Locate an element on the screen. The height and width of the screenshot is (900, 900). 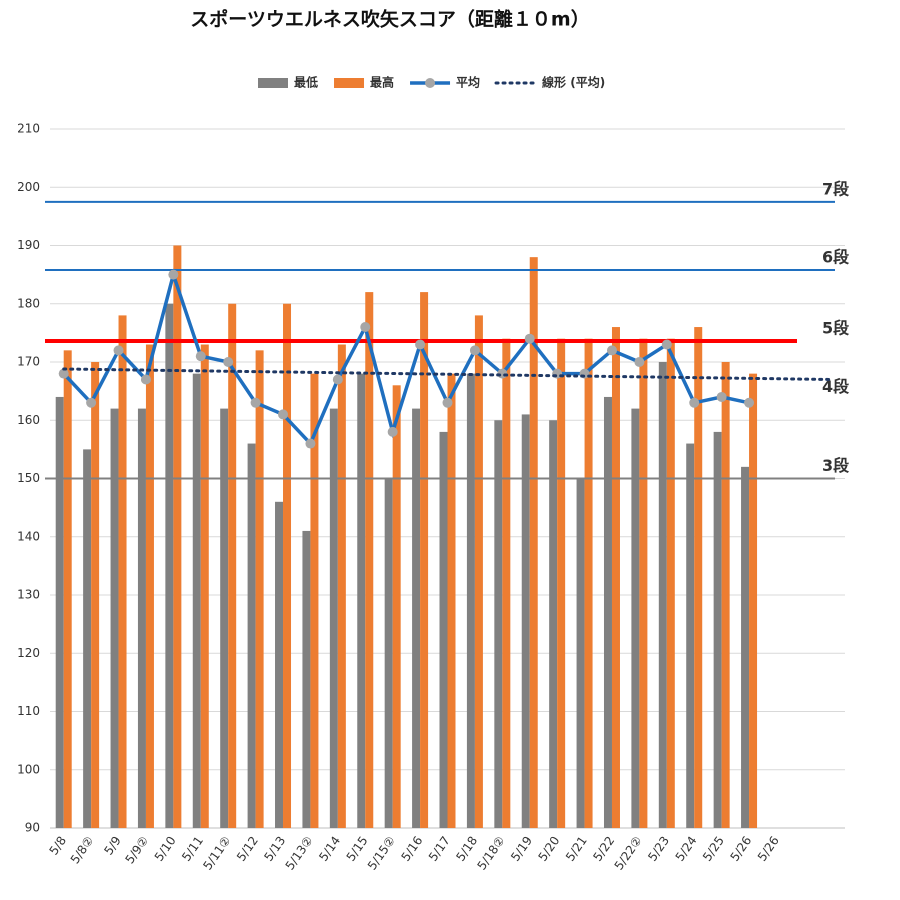
legend-item: 平均 is located at coordinates (445, 82).